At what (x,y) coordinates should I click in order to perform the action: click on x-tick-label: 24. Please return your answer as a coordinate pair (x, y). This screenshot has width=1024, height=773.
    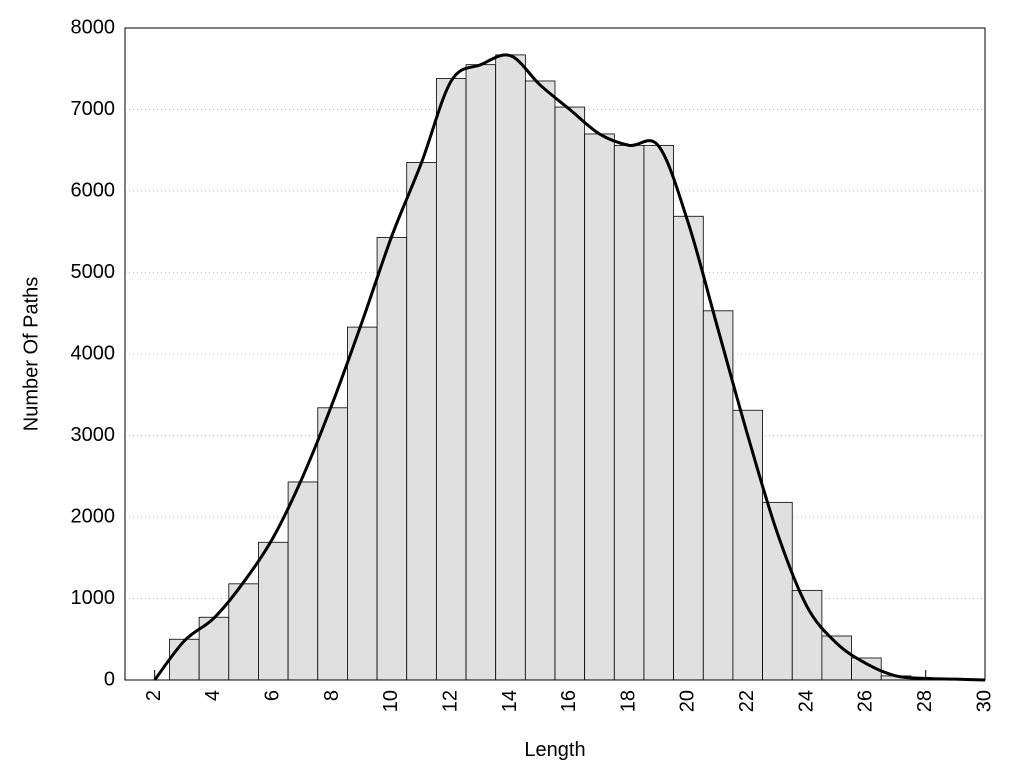
    Looking at the image, I should click on (806, 701).